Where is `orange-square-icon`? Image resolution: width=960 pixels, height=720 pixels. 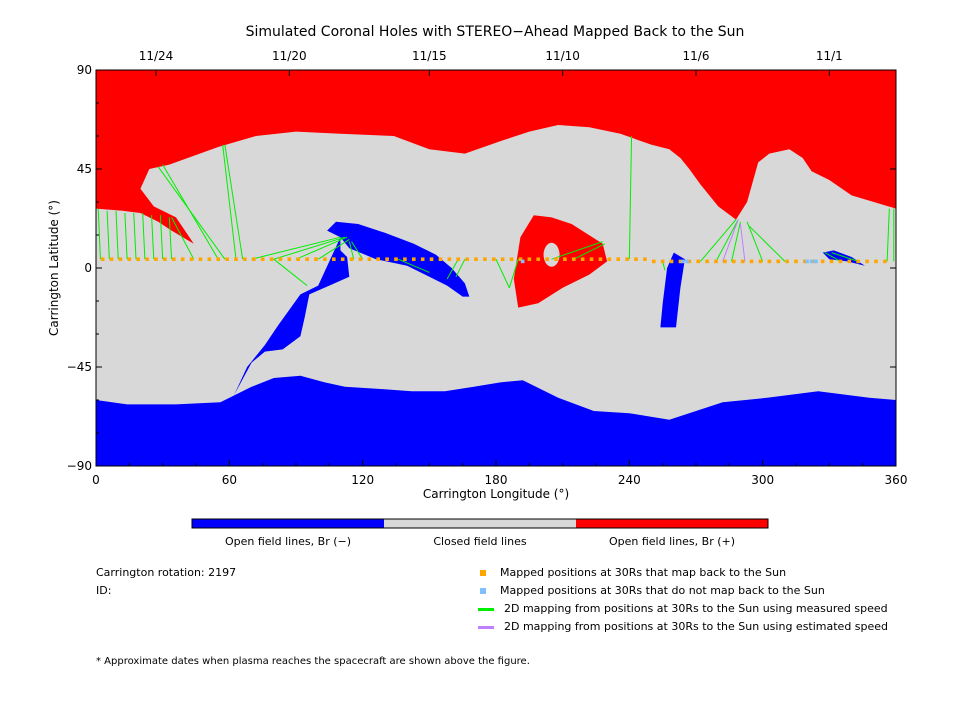 orange-square-icon is located at coordinates (483, 573).